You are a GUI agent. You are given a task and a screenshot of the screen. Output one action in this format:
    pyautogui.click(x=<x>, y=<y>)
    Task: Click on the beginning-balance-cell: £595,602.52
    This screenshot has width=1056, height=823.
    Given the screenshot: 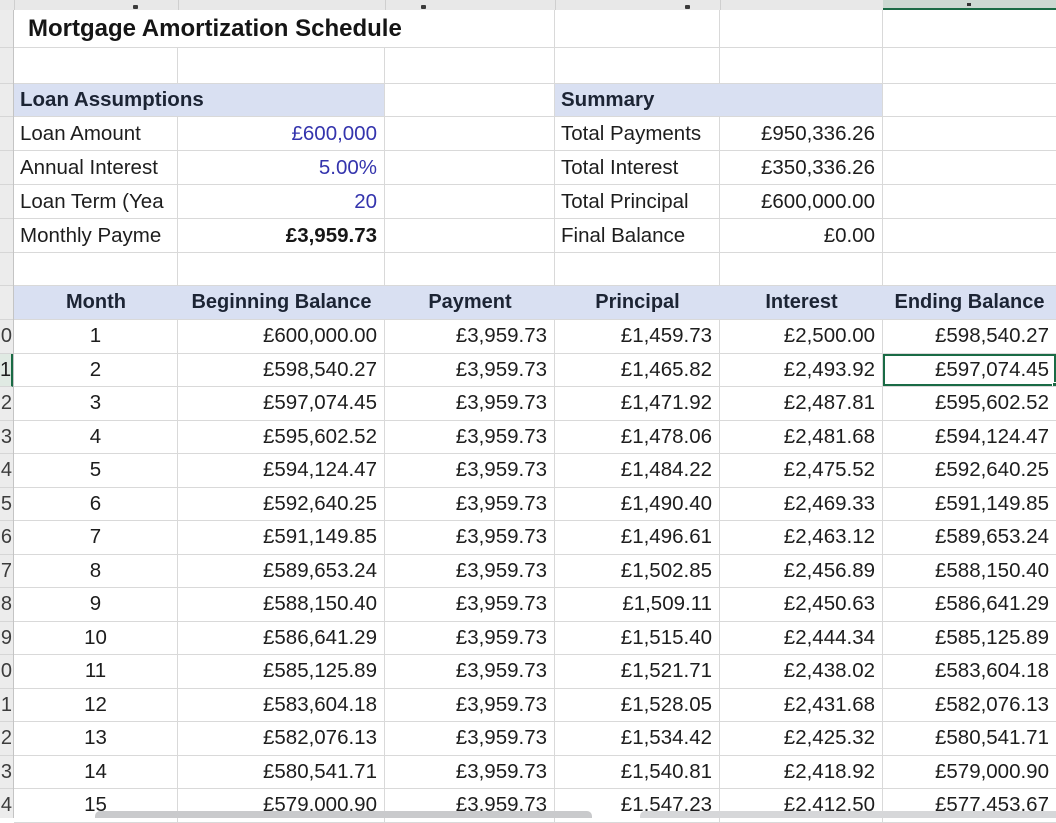 What is the action you would take?
    pyautogui.click(x=281, y=436)
    